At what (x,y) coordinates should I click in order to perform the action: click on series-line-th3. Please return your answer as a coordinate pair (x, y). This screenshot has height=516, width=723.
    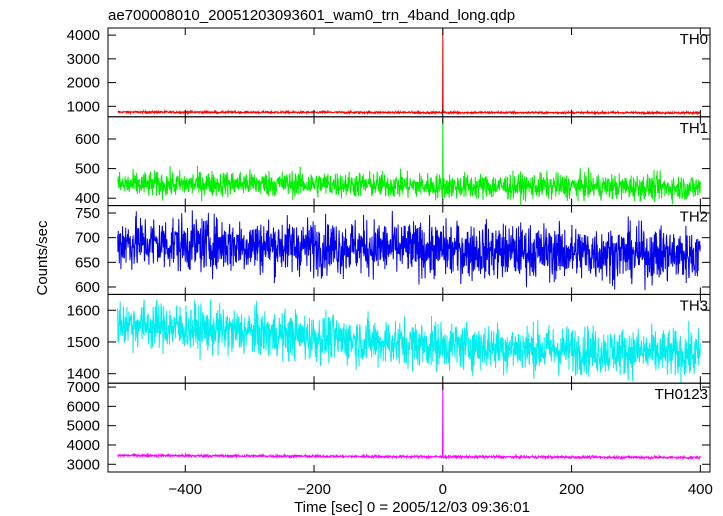
    Looking at the image, I should click on (409, 341).